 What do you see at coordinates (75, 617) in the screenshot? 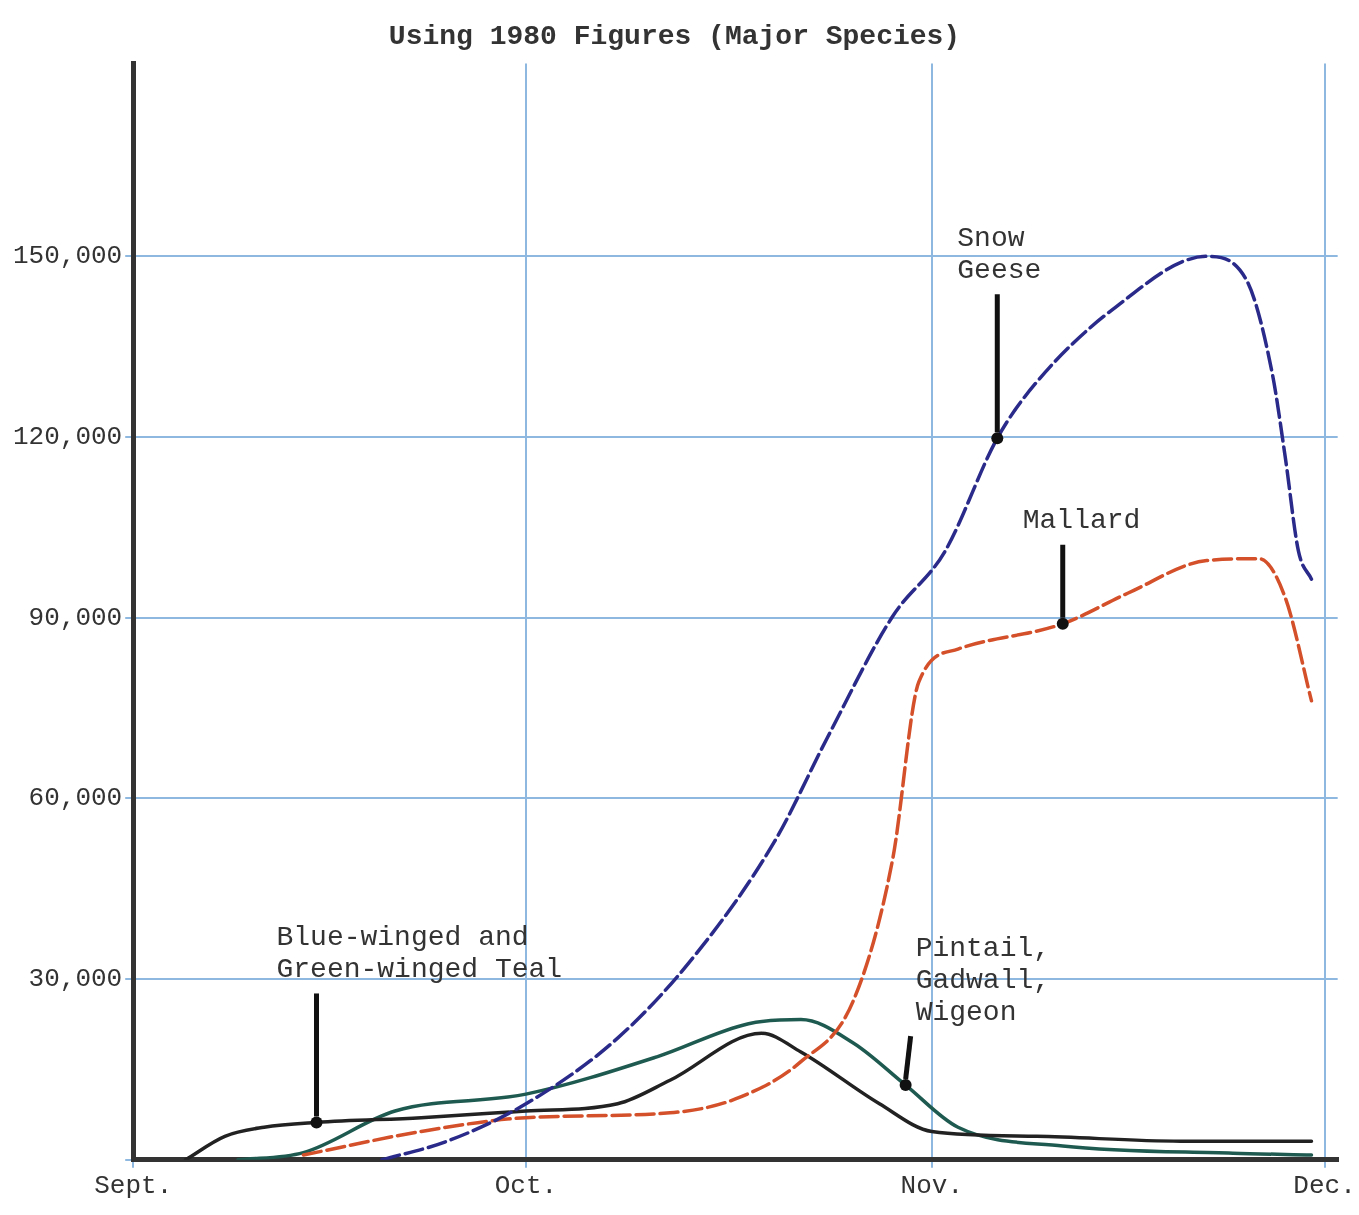
I see `y-tick-label: 90,000` at bounding box center [75, 617].